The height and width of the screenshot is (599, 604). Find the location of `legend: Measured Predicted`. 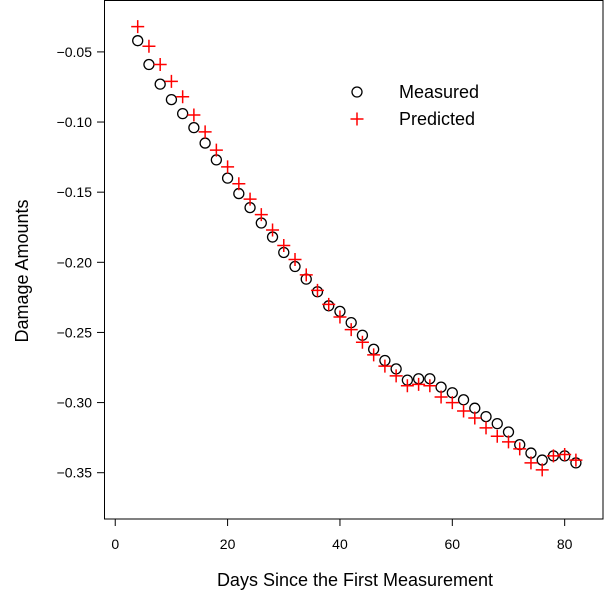

legend: Measured Predicted is located at coordinates (414, 105).